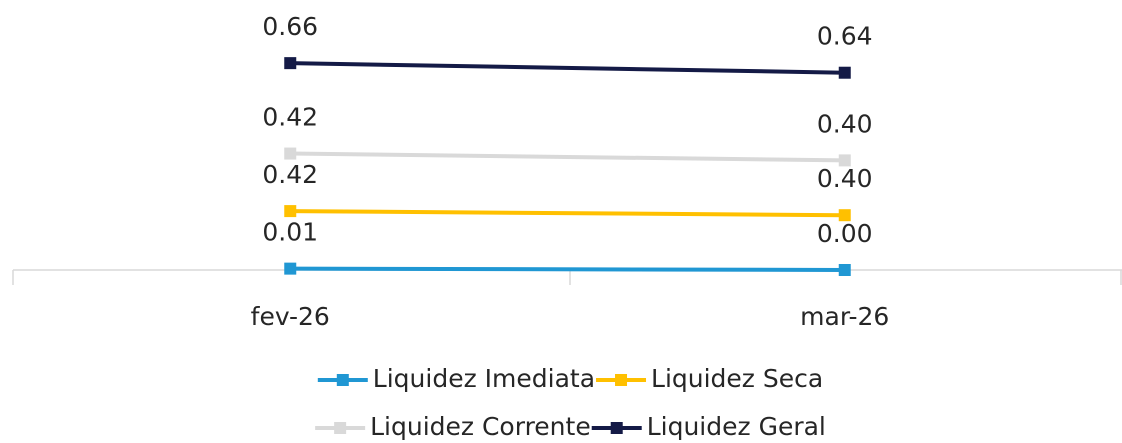  I want to click on data-label: 0.01, so click(290, 232).